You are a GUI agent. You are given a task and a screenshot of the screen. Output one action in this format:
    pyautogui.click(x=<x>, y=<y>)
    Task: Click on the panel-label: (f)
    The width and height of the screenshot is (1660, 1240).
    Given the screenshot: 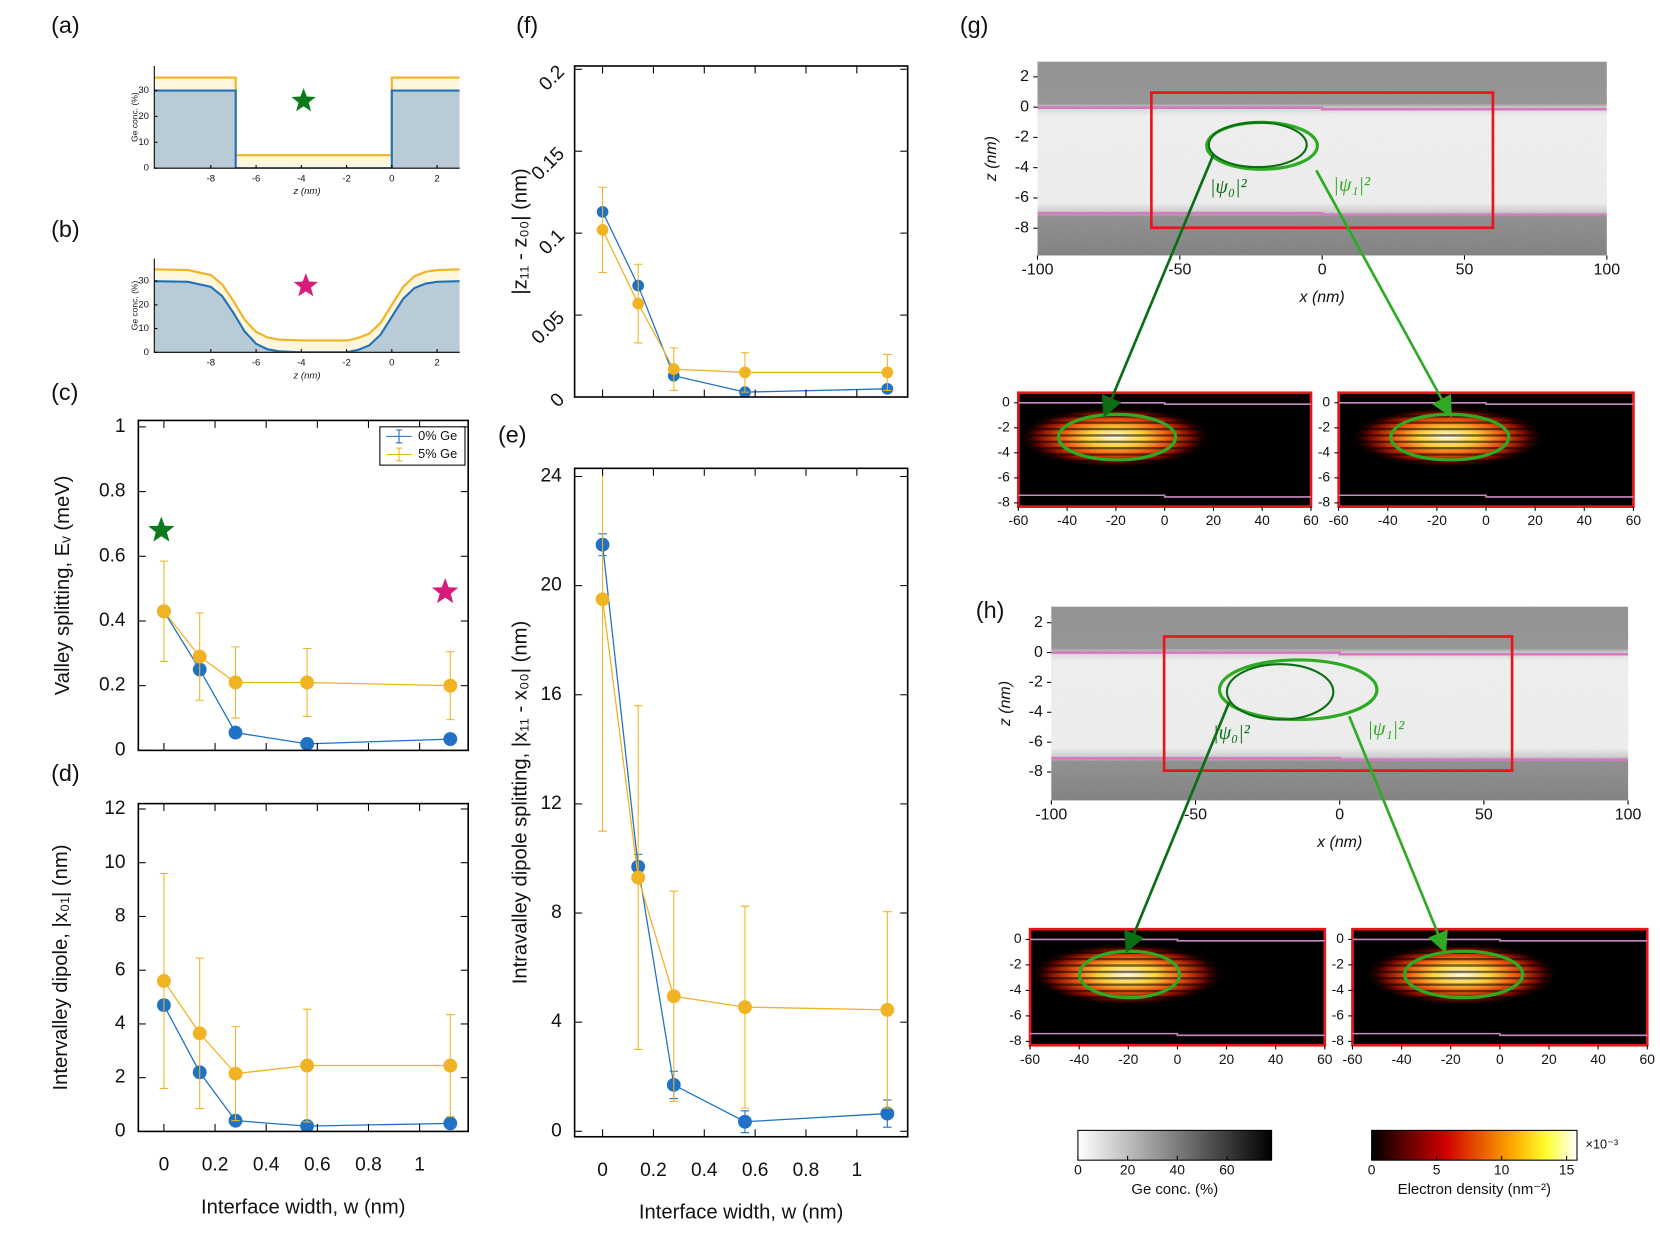 What is the action you would take?
    pyautogui.click(x=527, y=25)
    